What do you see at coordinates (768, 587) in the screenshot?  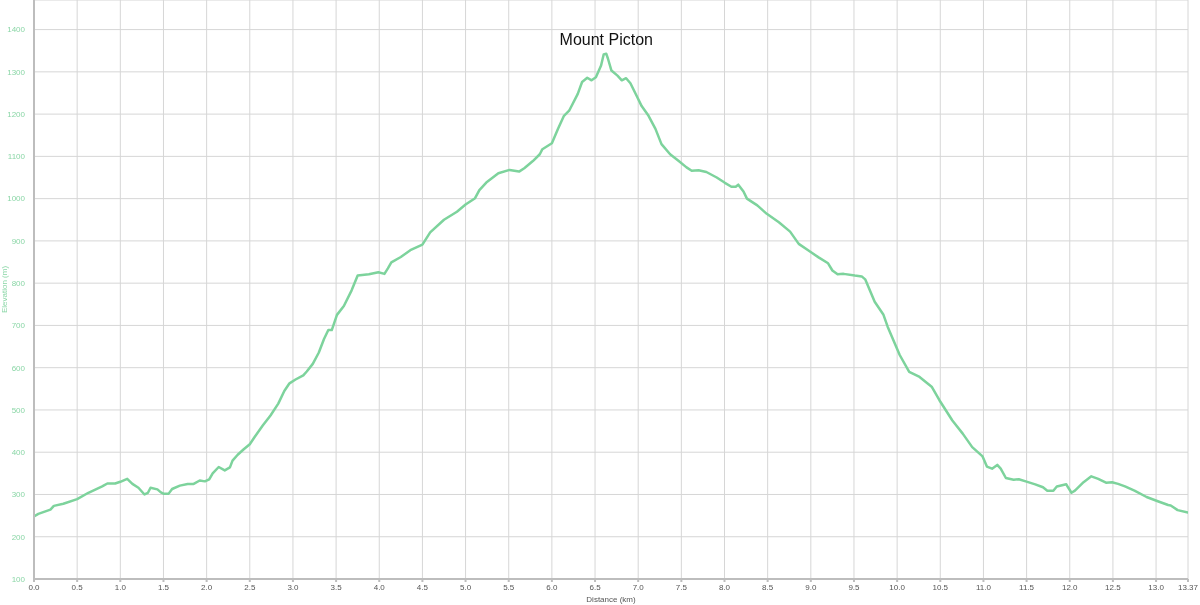 I see `x-tick-label: 8.5` at bounding box center [768, 587].